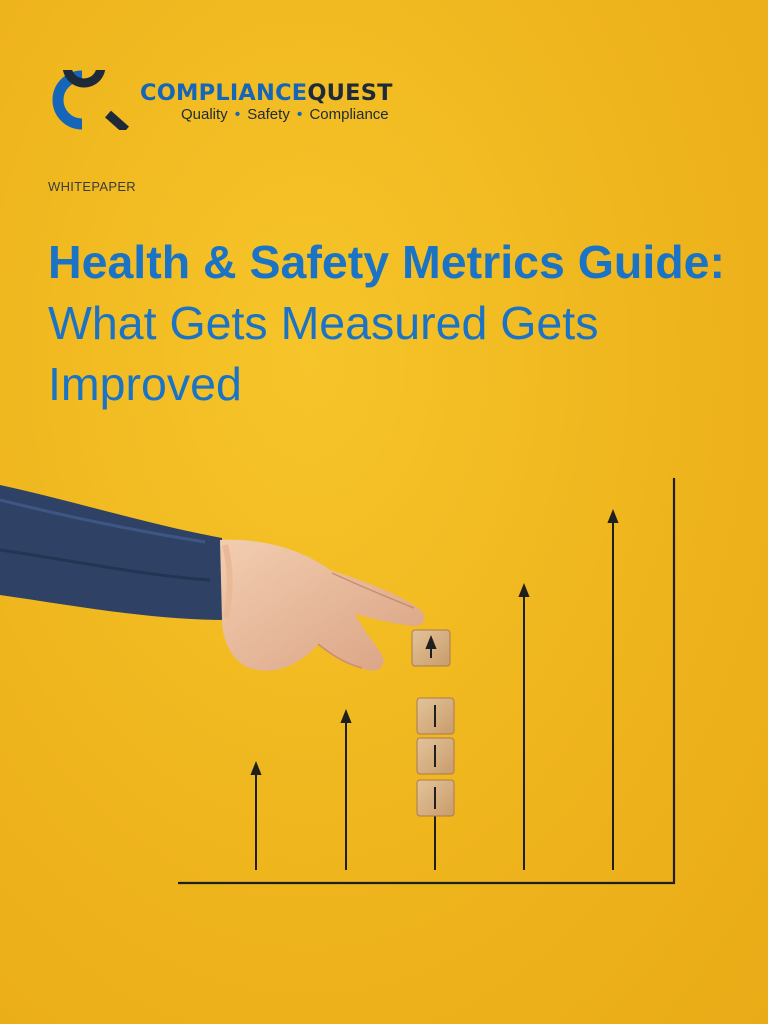 The height and width of the screenshot is (1024, 768). I want to click on document-type-label: WHITEPAPER, so click(92, 186).